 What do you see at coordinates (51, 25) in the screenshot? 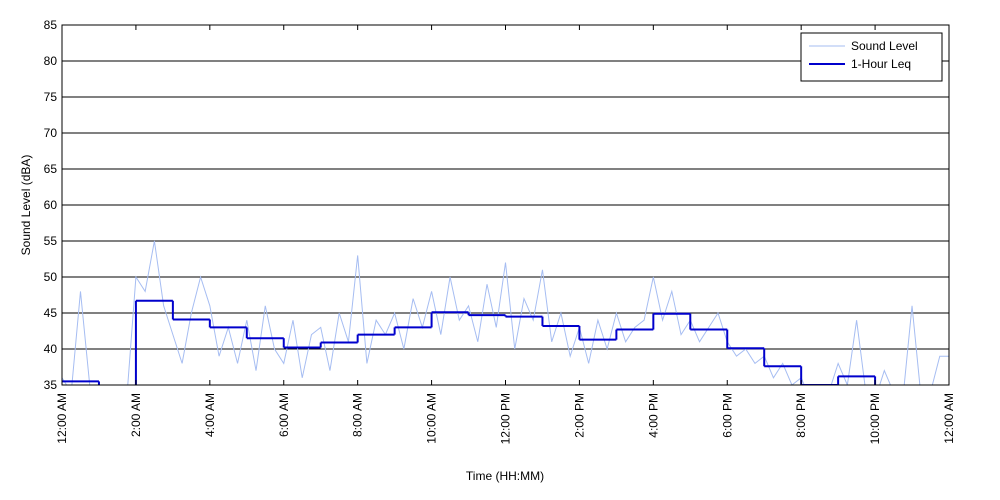
I see `y-tick-label: 85` at bounding box center [51, 25].